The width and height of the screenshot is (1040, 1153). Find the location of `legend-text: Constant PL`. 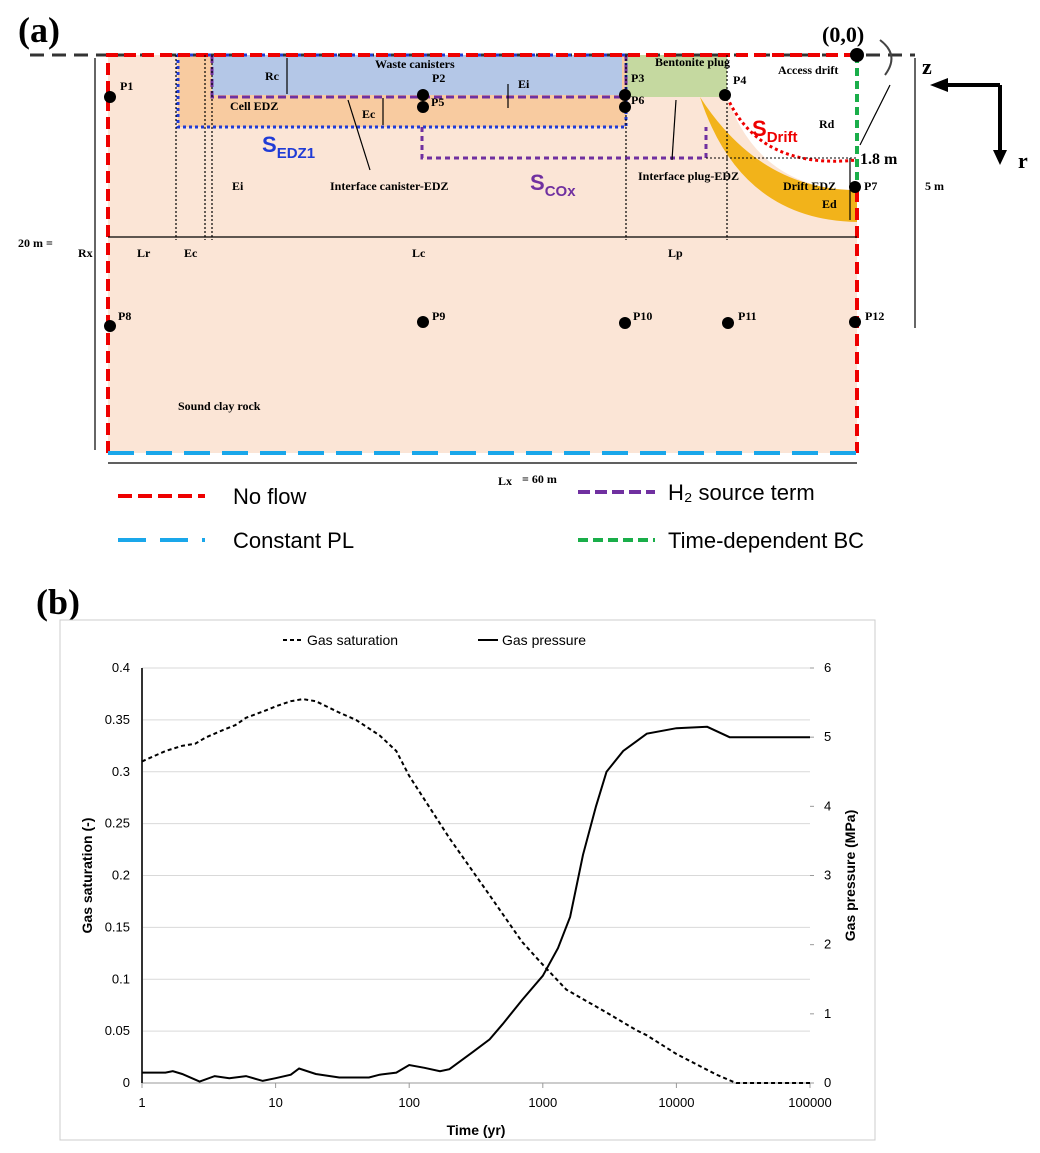

legend-text: Constant PL is located at coordinates (293, 540).